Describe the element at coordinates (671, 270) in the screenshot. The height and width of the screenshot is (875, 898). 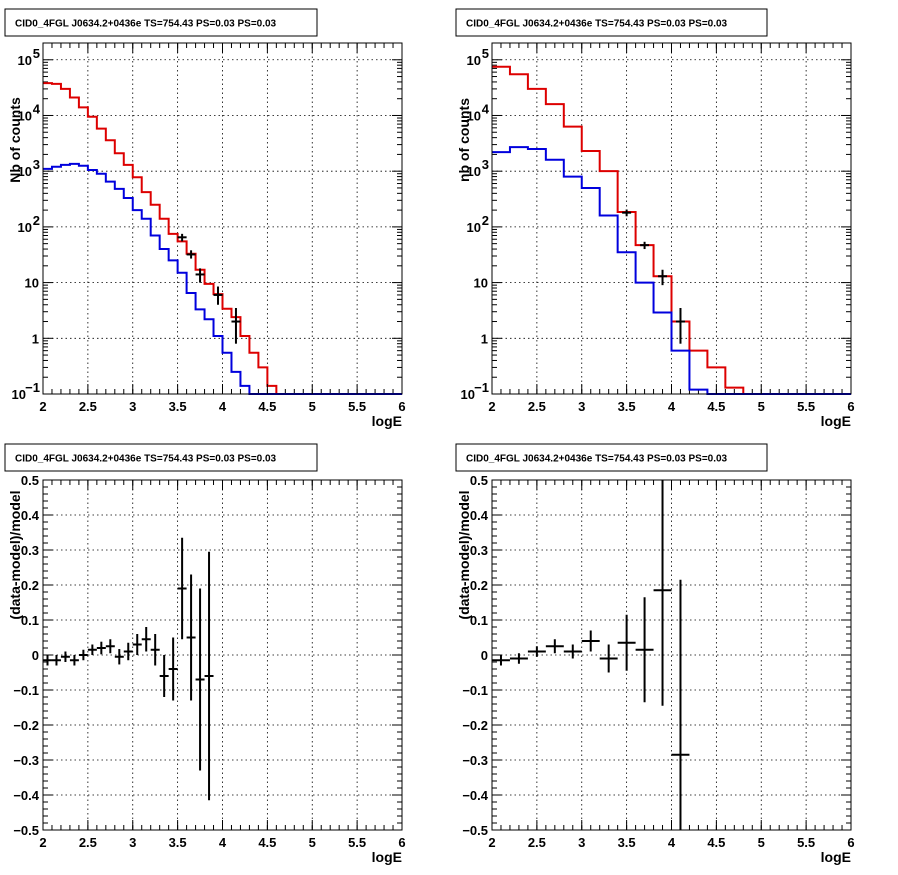
I see `histogram-blue` at that location.